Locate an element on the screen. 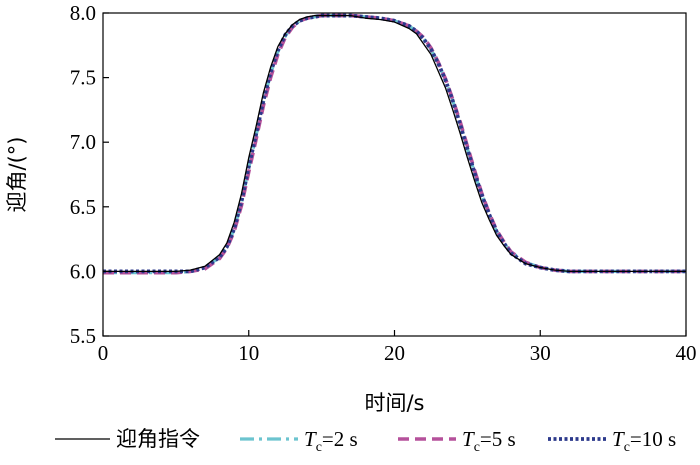  x-tick-label: 10 is located at coordinates (248, 353).